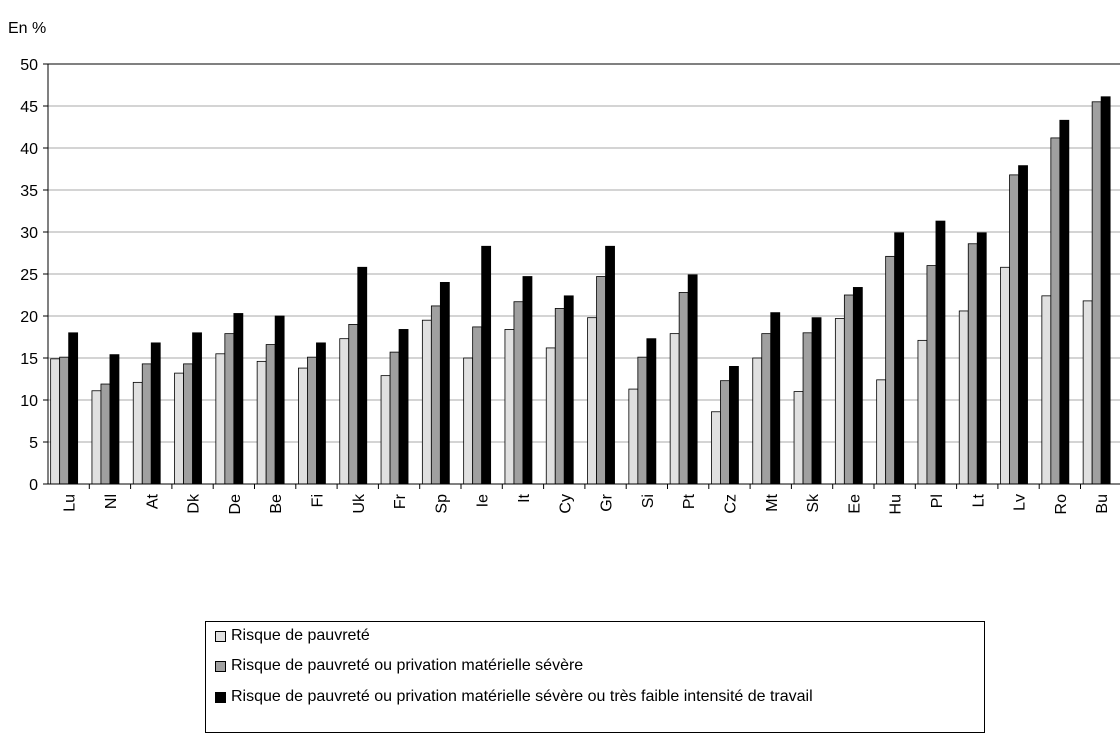  Describe the element at coordinates (29, 65) in the screenshot. I see `y-tick-label-50: 50` at that location.